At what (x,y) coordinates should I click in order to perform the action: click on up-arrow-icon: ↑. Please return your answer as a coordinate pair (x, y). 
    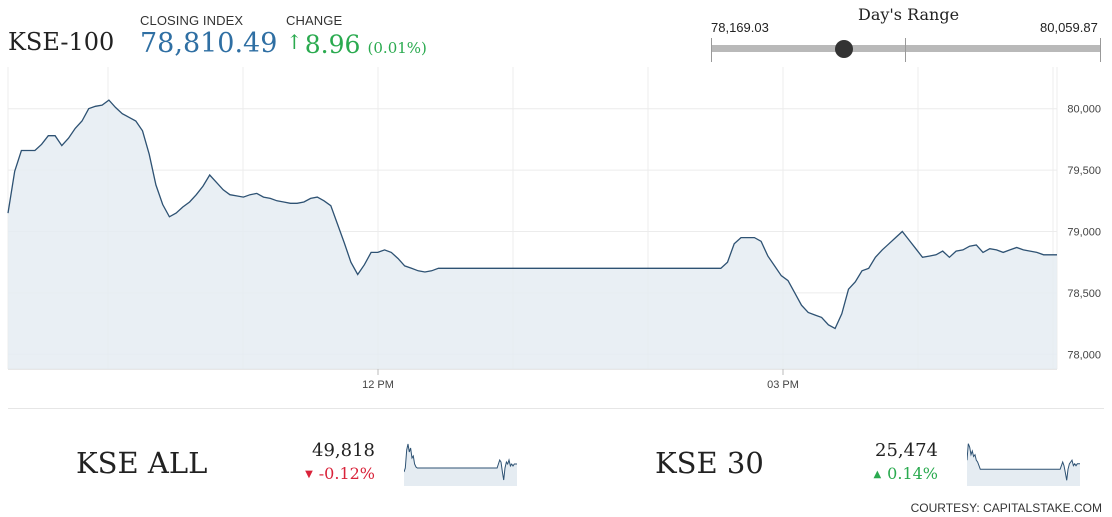
    Looking at the image, I should click on (294, 42).